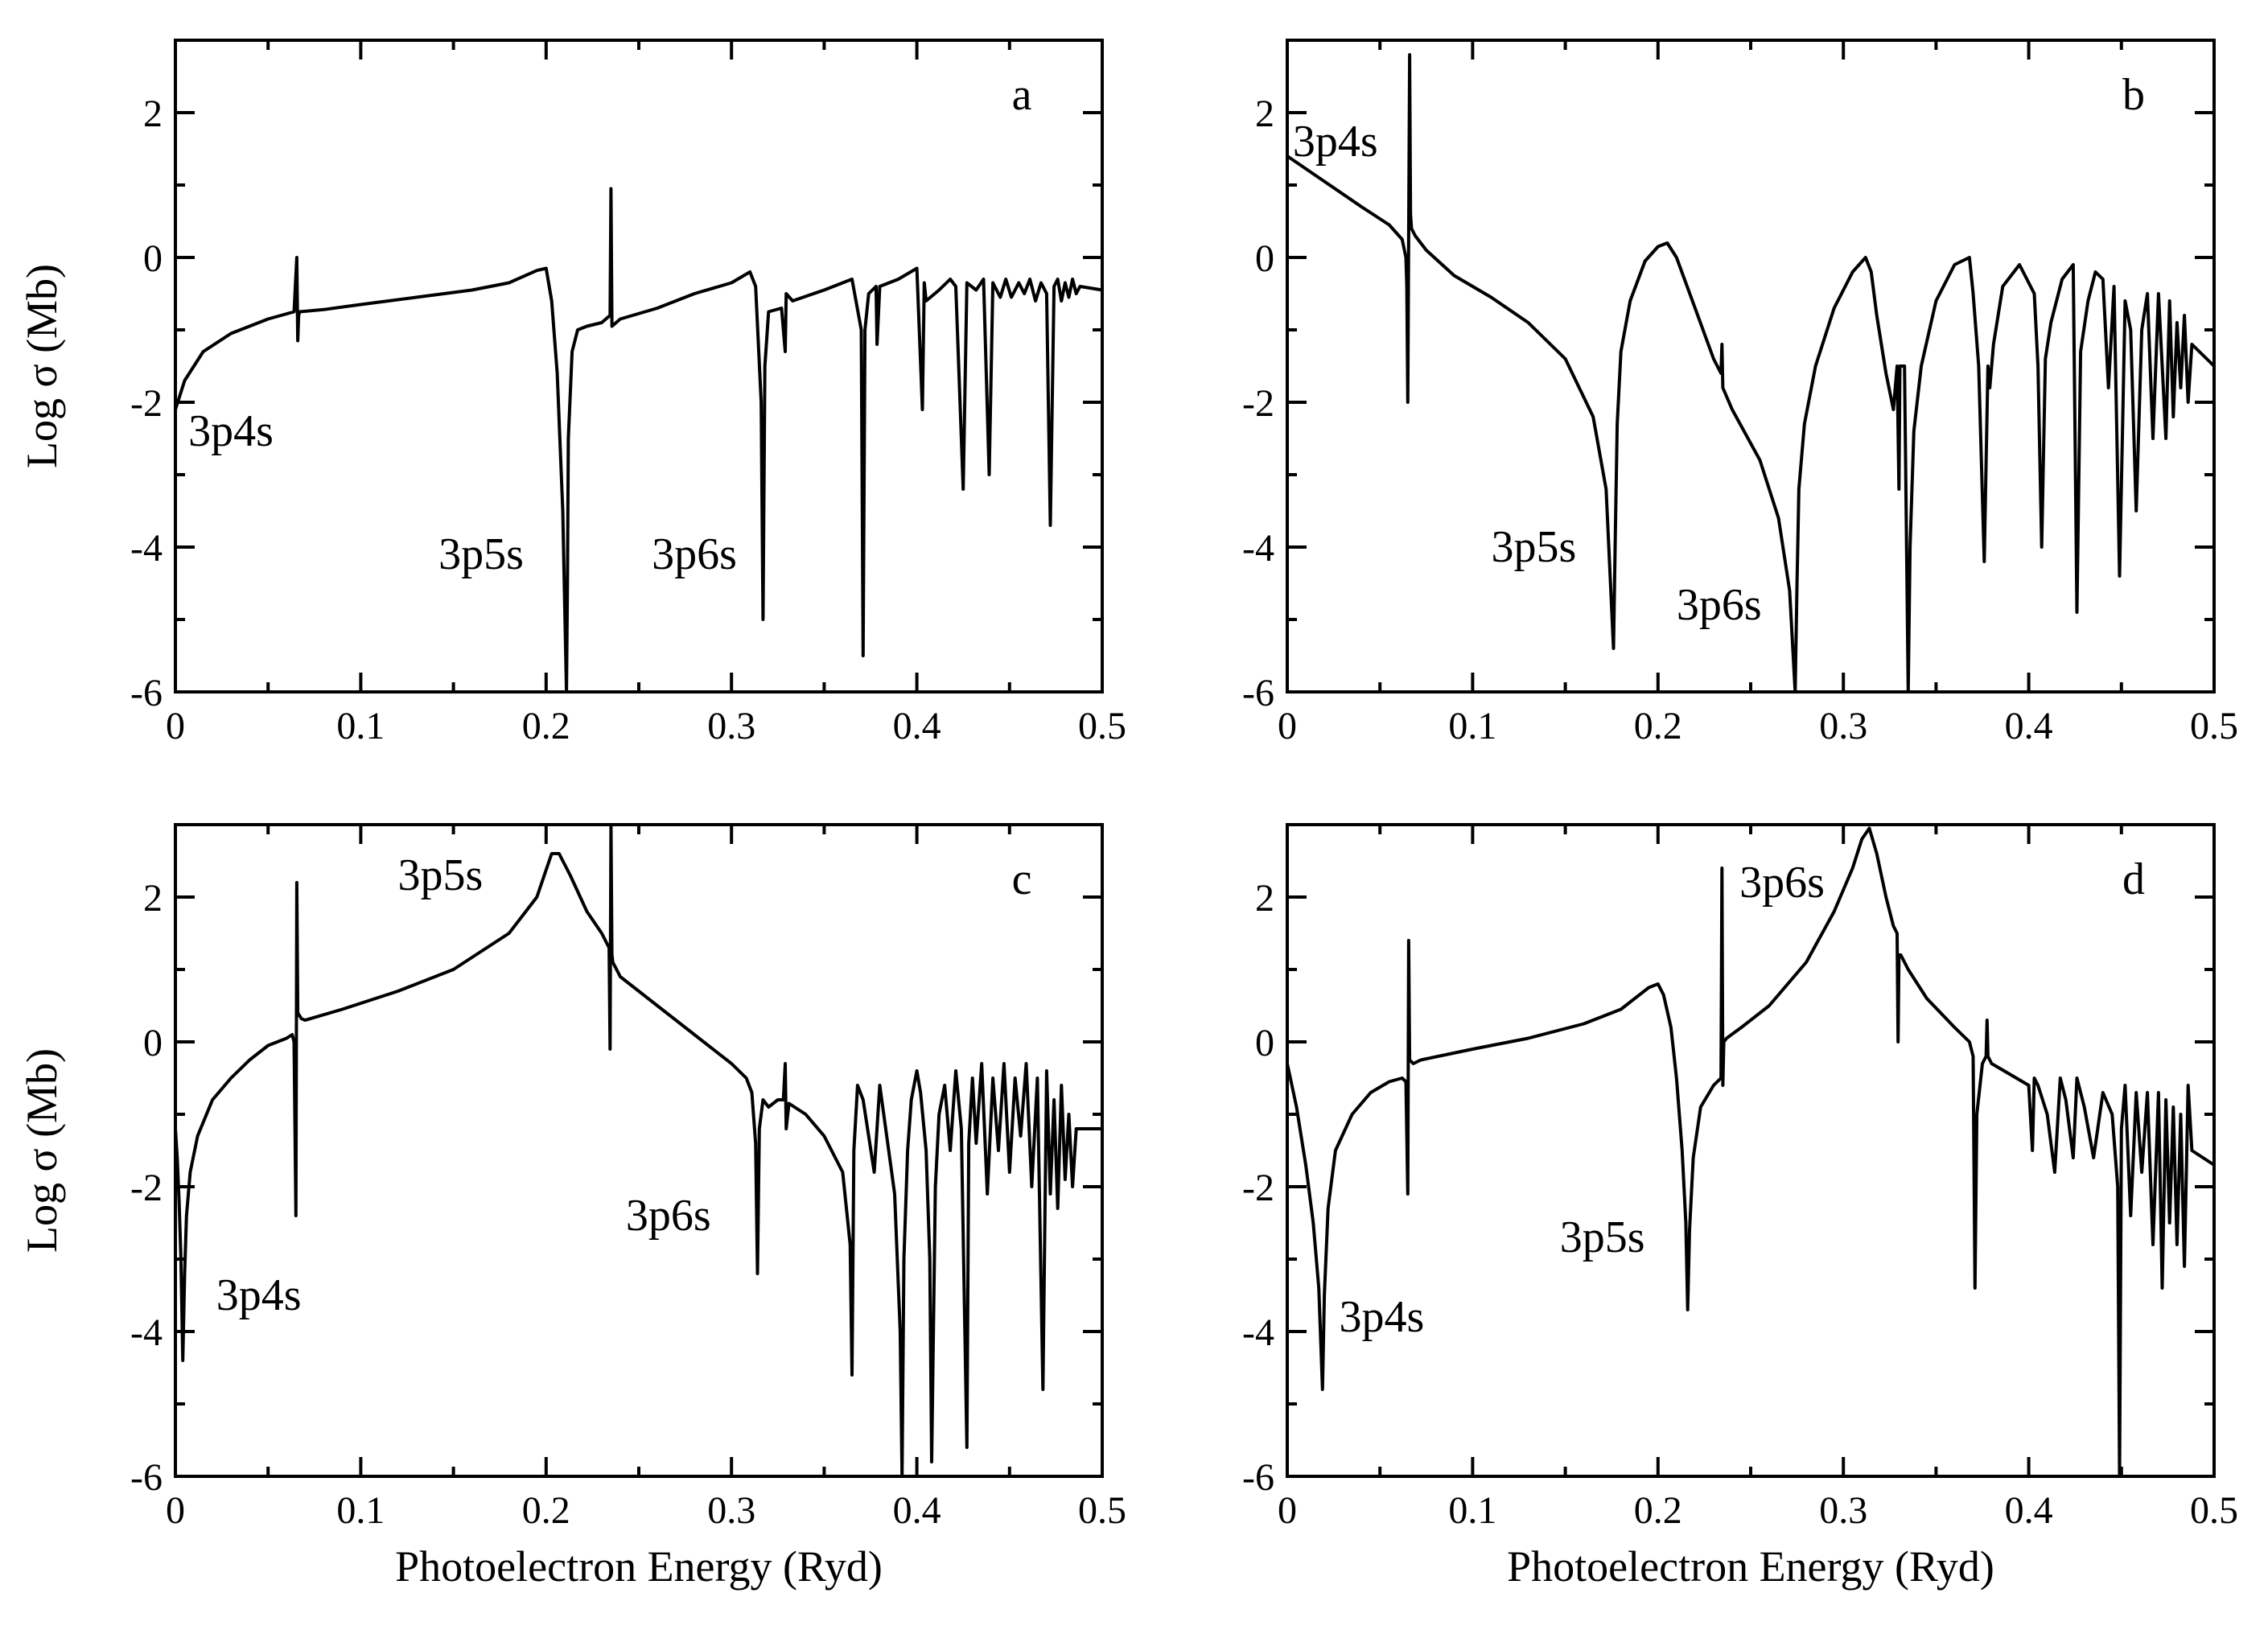 The height and width of the screenshot is (1630, 2268). What do you see at coordinates (2134, 95) in the screenshot?
I see `panel-letter: b` at bounding box center [2134, 95].